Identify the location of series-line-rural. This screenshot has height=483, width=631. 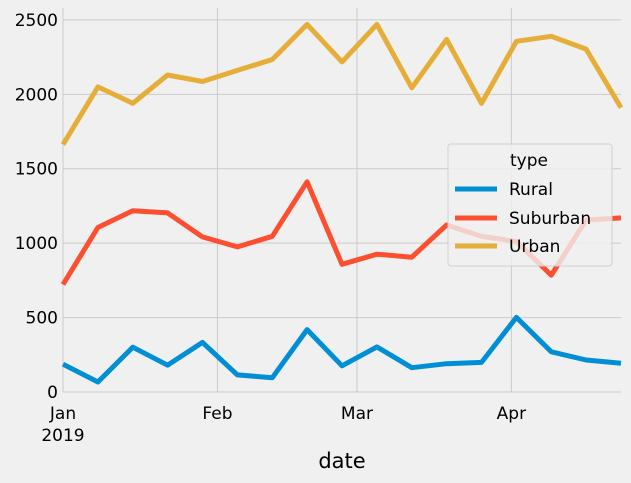
(341, 349).